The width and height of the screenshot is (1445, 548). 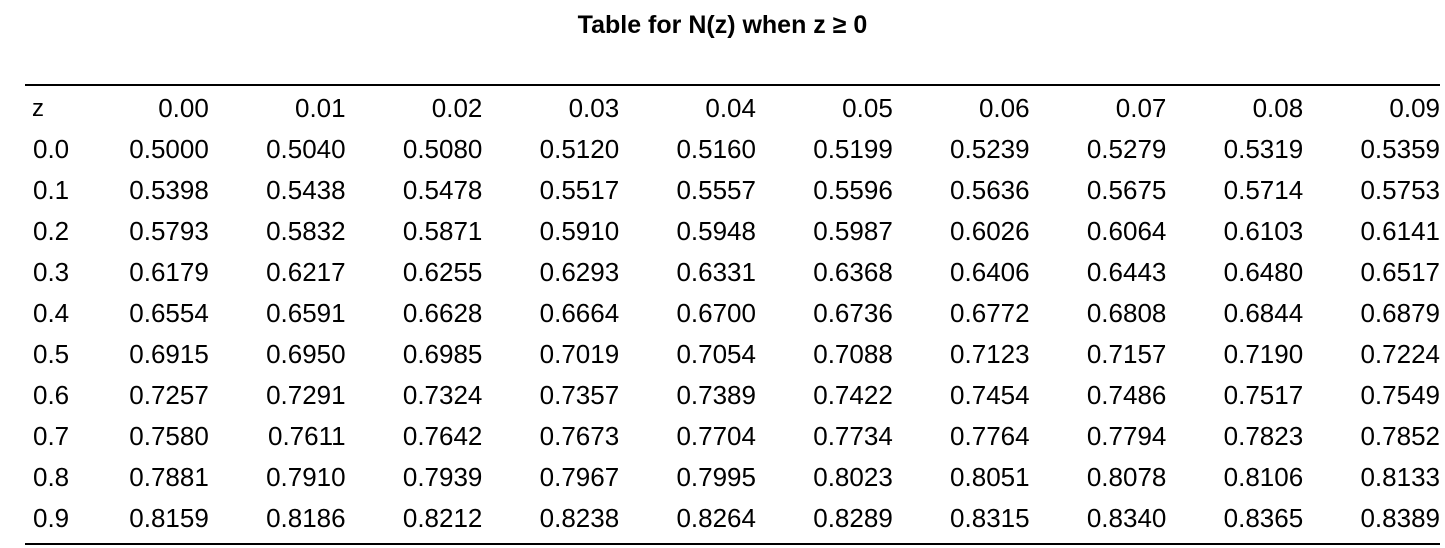 What do you see at coordinates (51, 354) in the screenshot?
I see `z-value-cell: 0.5` at bounding box center [51, 354].